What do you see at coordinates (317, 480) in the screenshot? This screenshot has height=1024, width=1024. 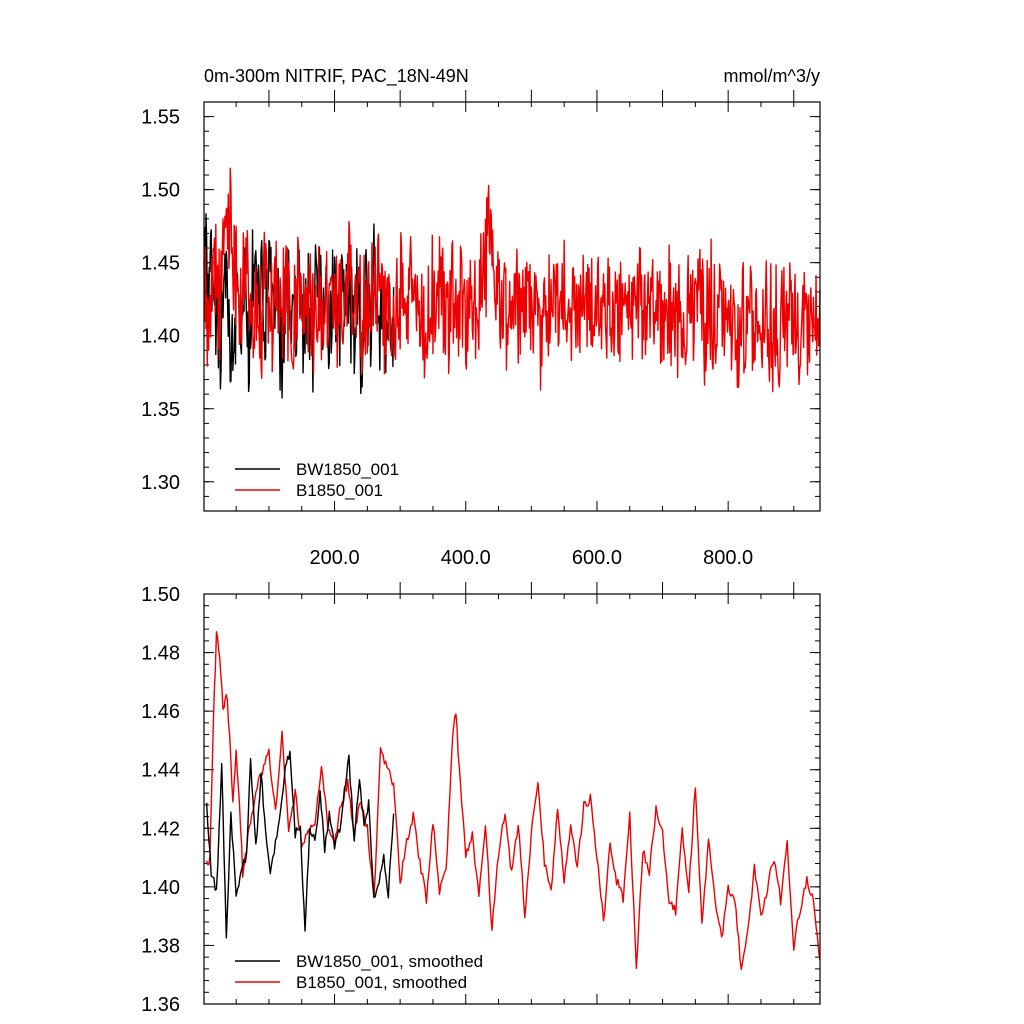 I see `top-legend: BW1850_001 B1850_001` at bounding box center [317, 480].